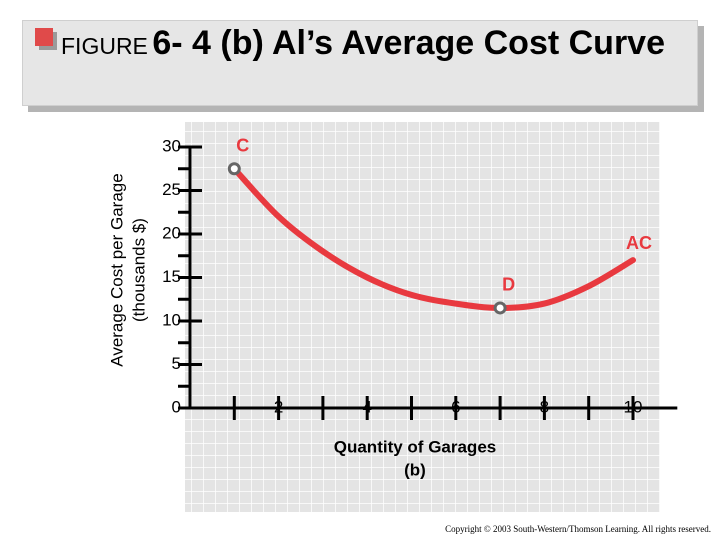  What do you see at coordinates (171, 319) in the screenshot?
I see `y-tick-label: 10` at bounding box center [171, 319].